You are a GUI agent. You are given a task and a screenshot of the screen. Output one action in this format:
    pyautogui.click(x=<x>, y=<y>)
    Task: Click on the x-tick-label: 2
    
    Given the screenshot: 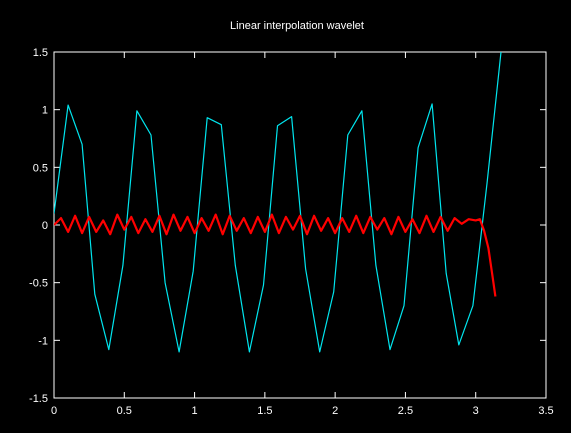 What is the action you would take?
    pyautogui.click(x=335, y=411)
    